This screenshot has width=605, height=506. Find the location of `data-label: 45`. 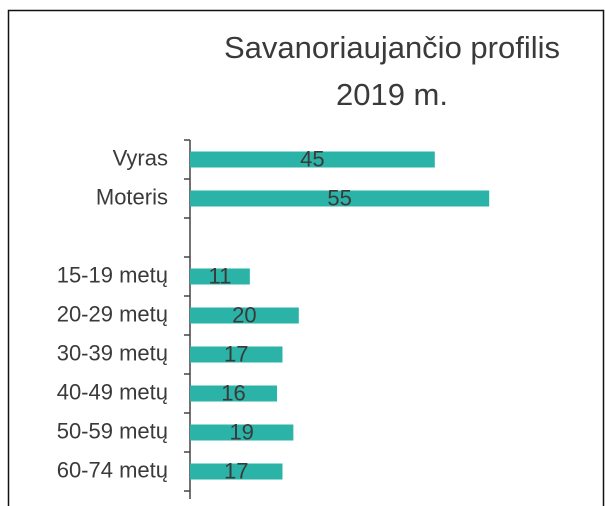

data-label: 45 is located at coordinates (312, 158).